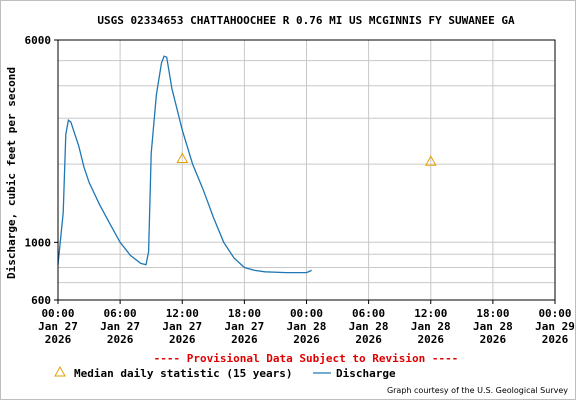 This screenshot has width=576, height=400. What do you see at coordinates (38, 242) in the screenshot?
I see `y-tick-label: 1000` at bounding box center [38, 242].